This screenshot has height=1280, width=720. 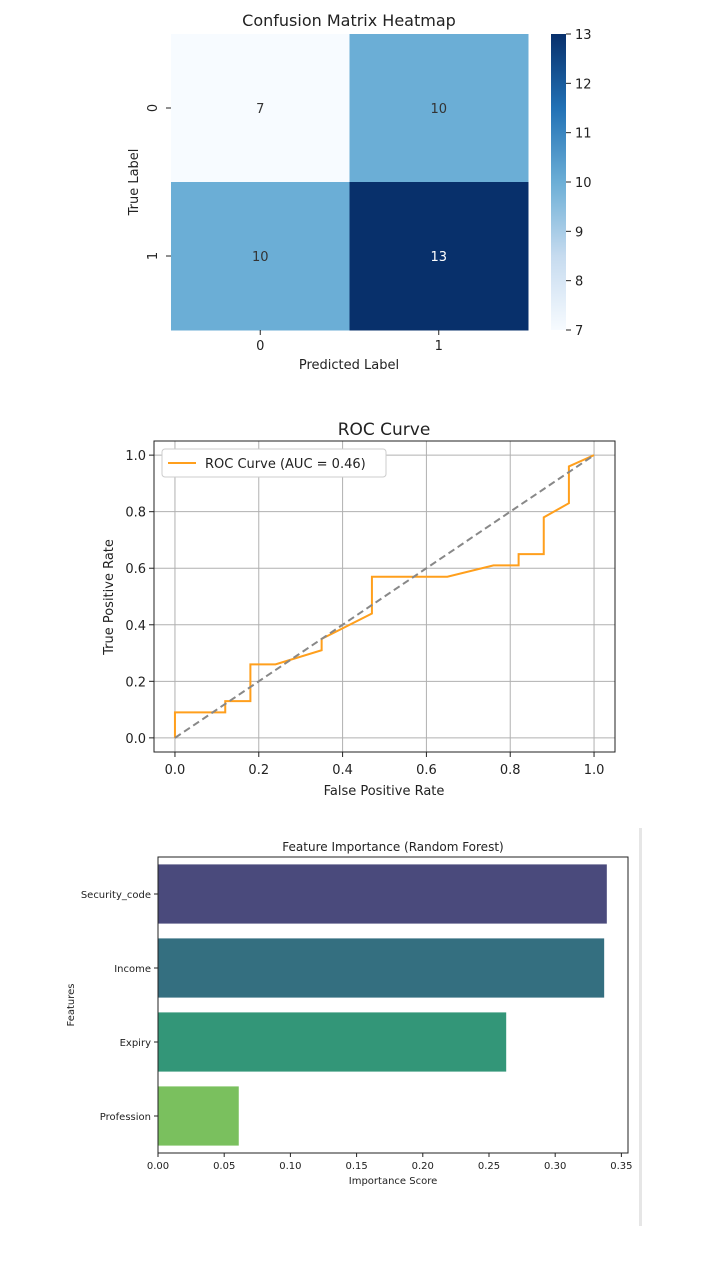 I want to click on fi-category-label: Expiry, so click(x=135, y=1043).